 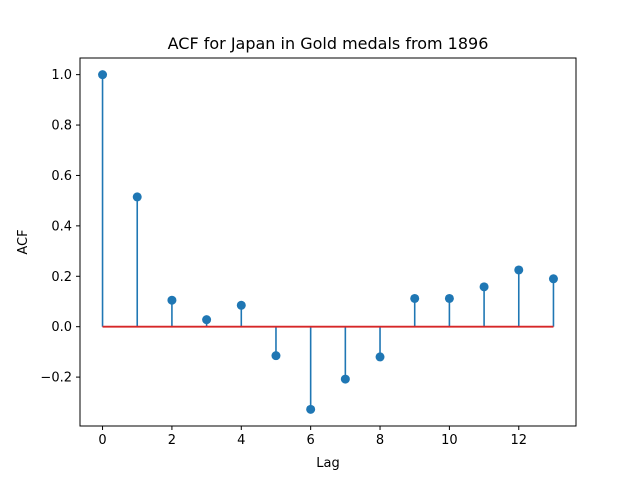 What do you see at coordinates (328, 43) in the screenshot?
I see `chart-title: ACF for Japan in Gold medals from 1896` at bounding box center [328, 43].